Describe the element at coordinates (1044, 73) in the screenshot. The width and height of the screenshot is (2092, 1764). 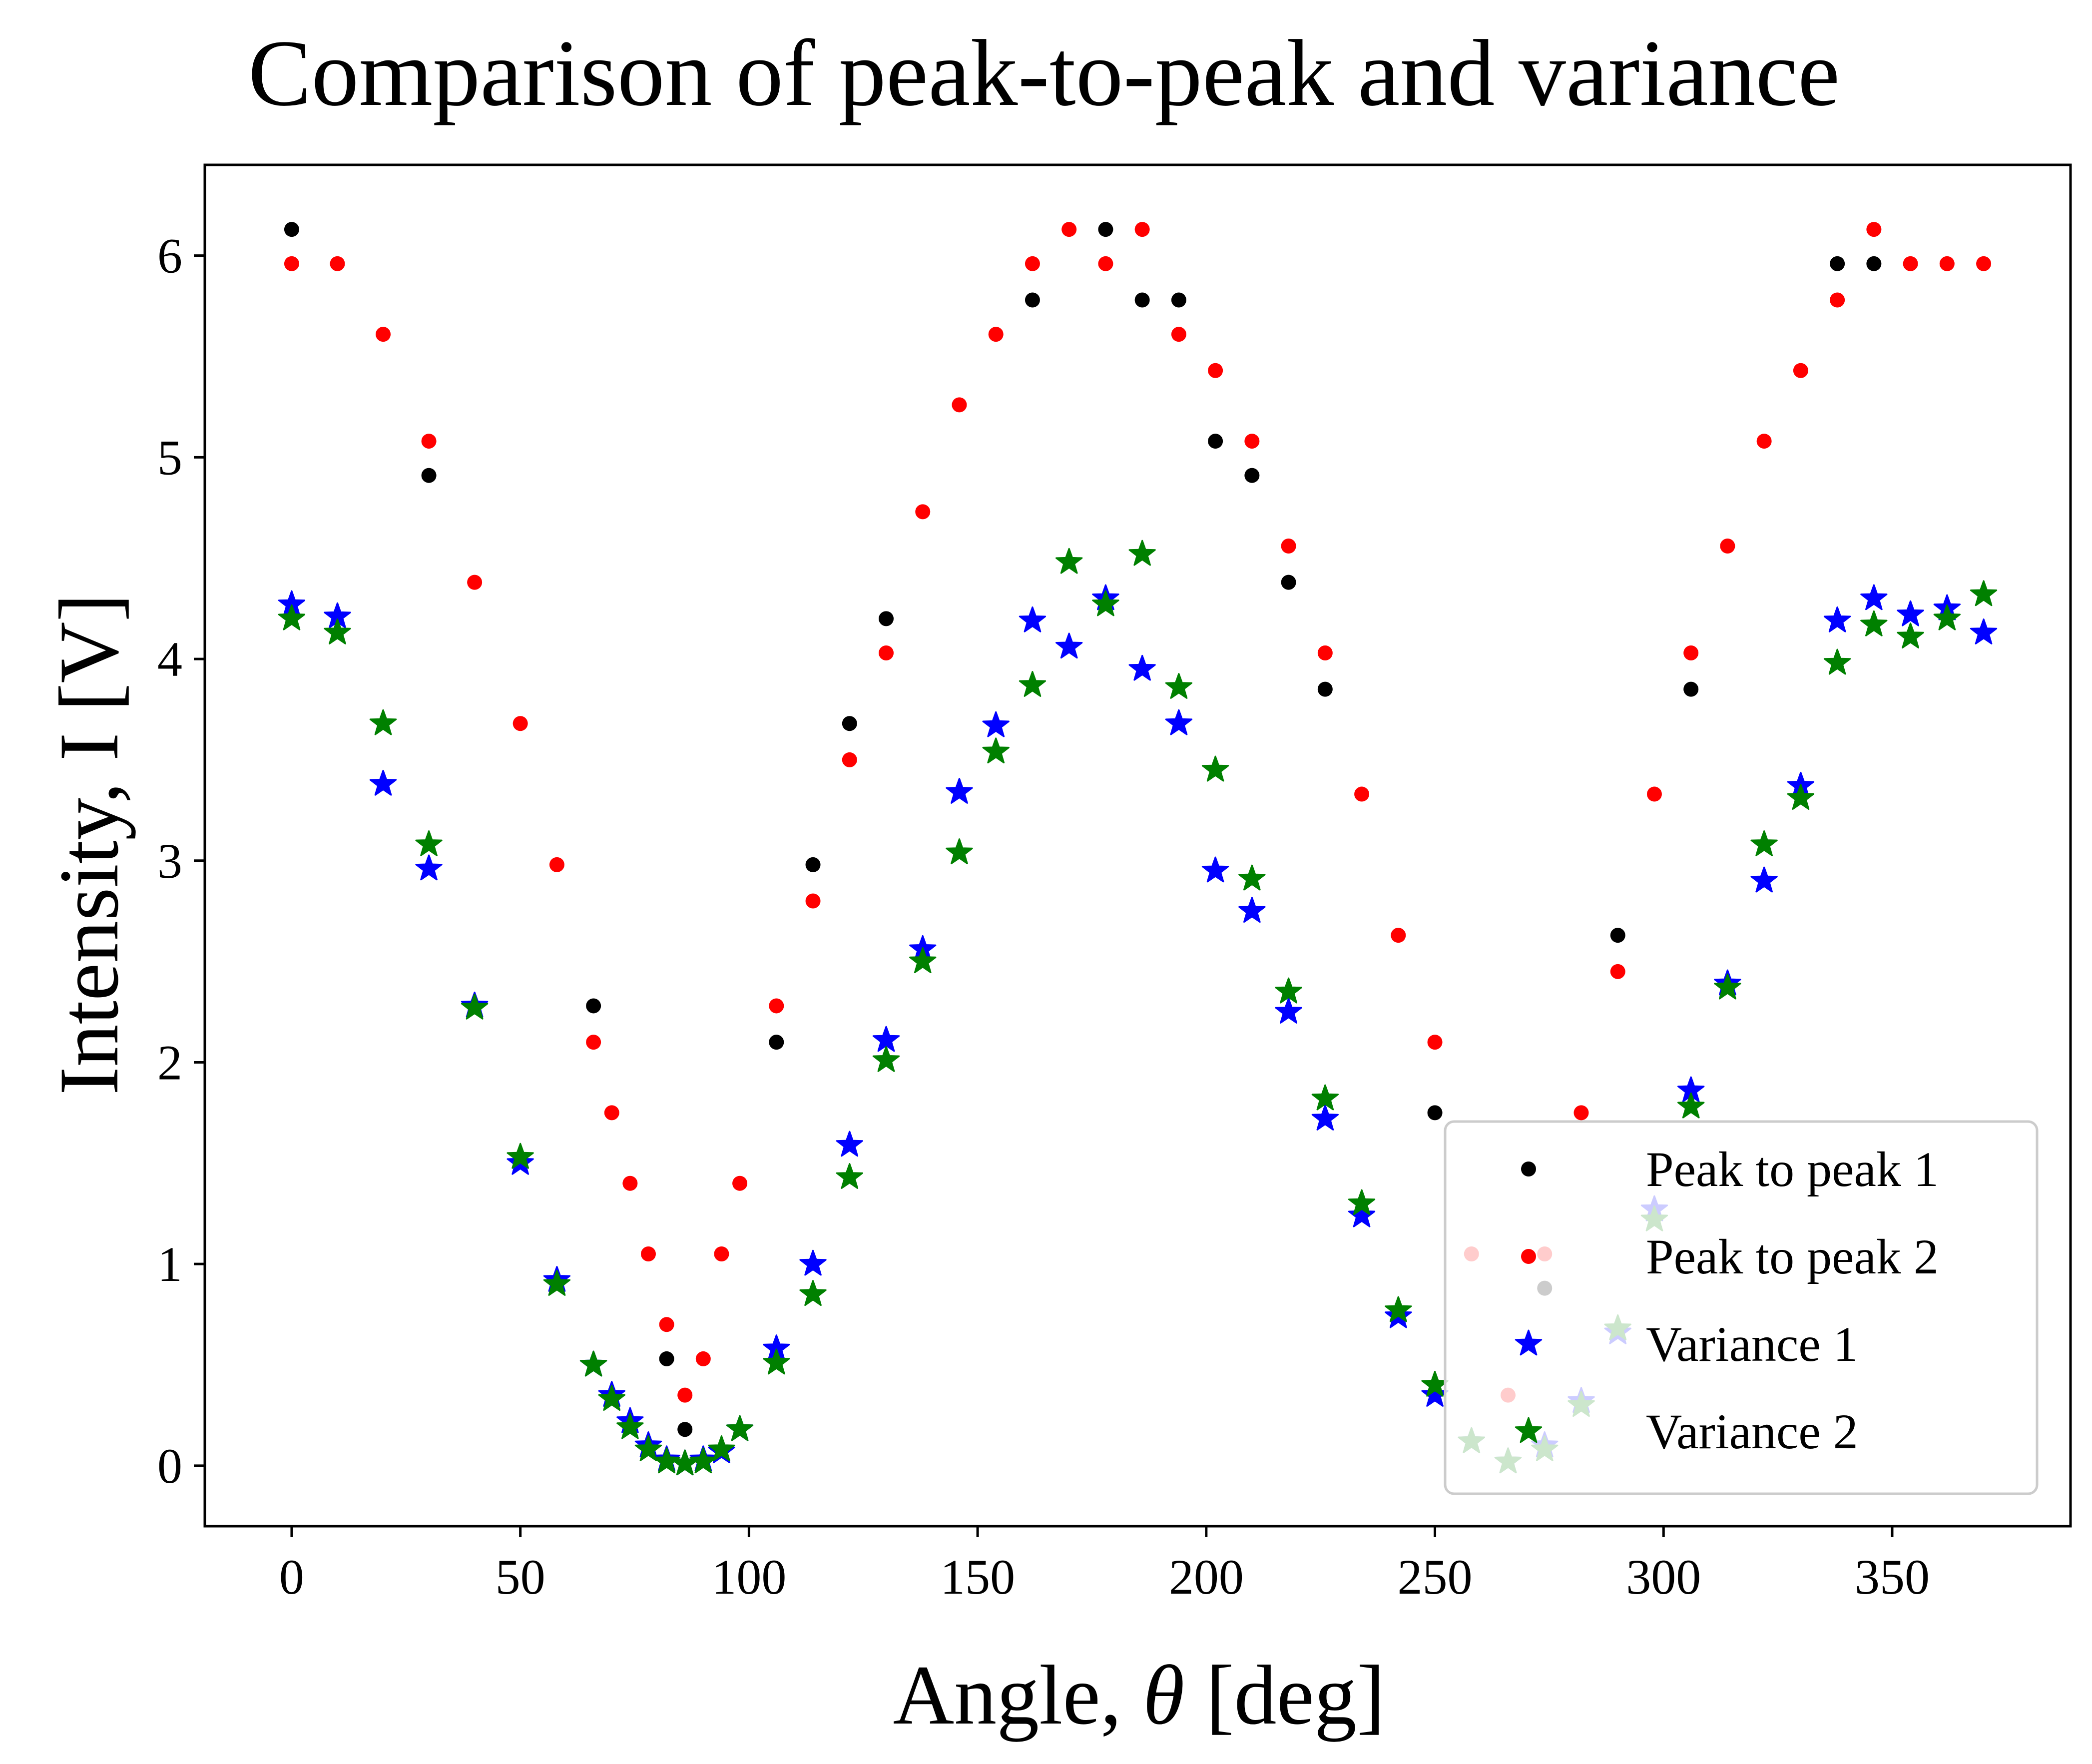
I see `chart-title: Comparison of peak-to-peak and variance` at that location.